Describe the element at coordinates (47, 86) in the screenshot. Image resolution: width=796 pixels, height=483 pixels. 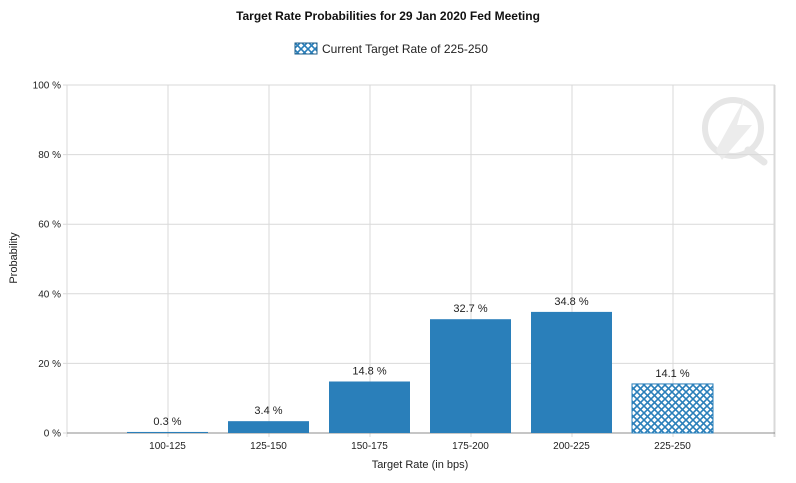
I see `y-tick-label: 100 %` at that location.